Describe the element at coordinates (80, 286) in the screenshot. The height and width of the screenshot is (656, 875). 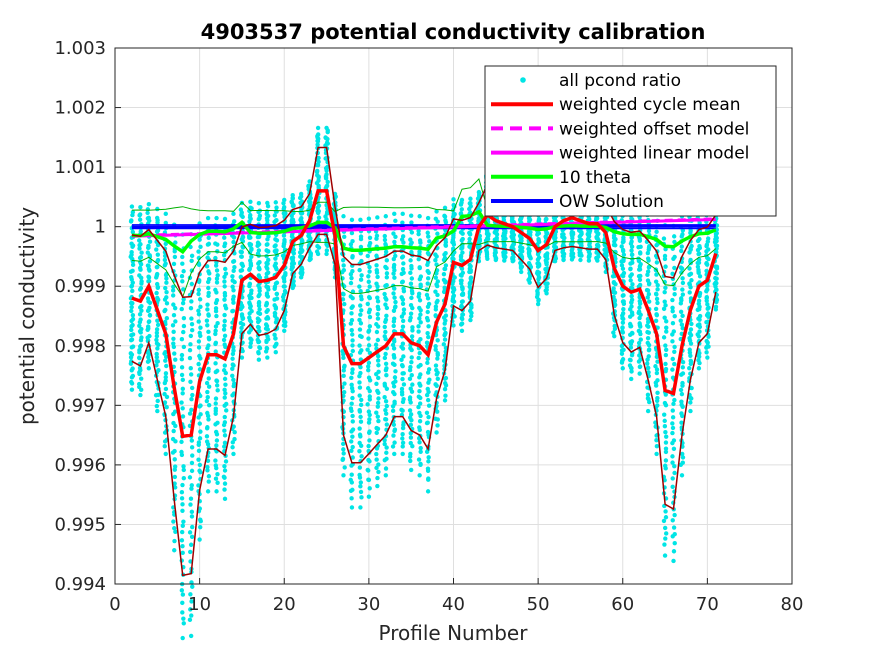
I see `y-tick-label: 0.999` at that location.